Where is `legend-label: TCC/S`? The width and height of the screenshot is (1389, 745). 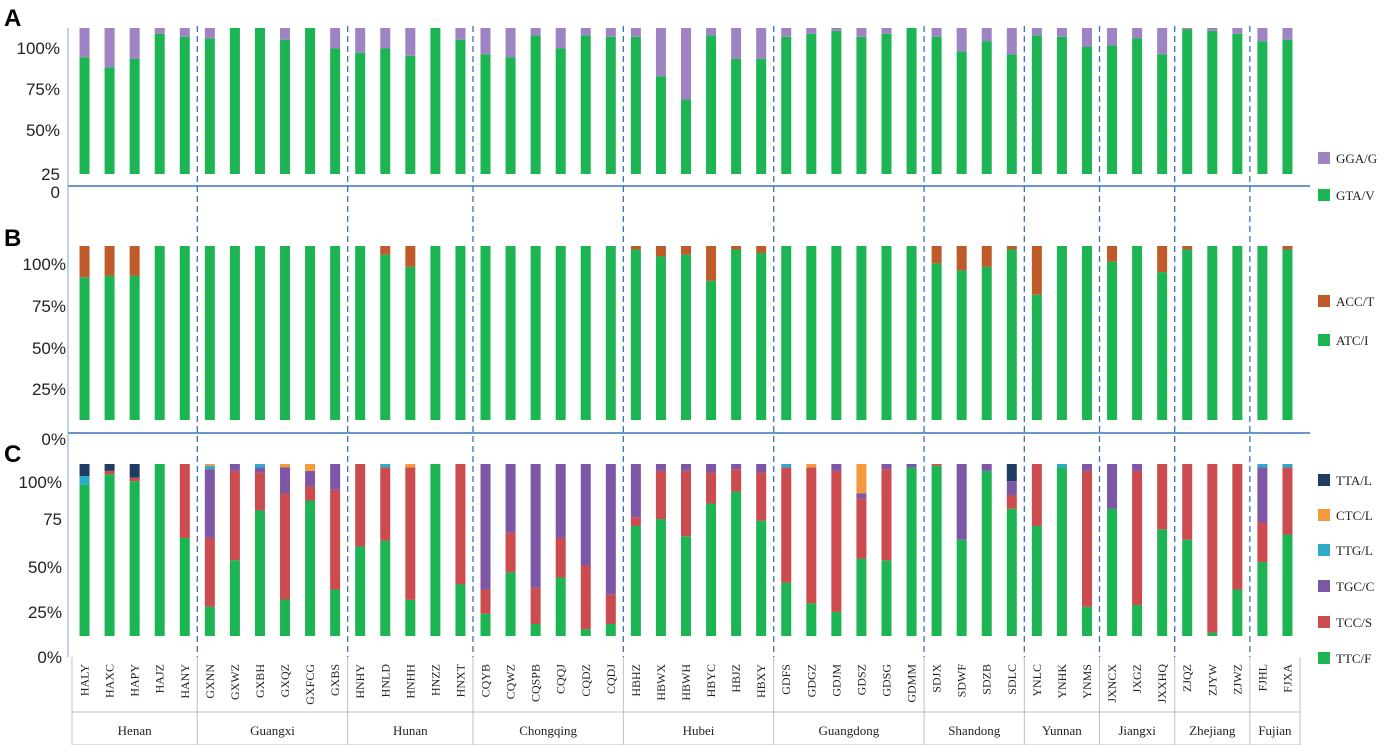
legend-label: TCC/S is located at coordinates (1354, 622).